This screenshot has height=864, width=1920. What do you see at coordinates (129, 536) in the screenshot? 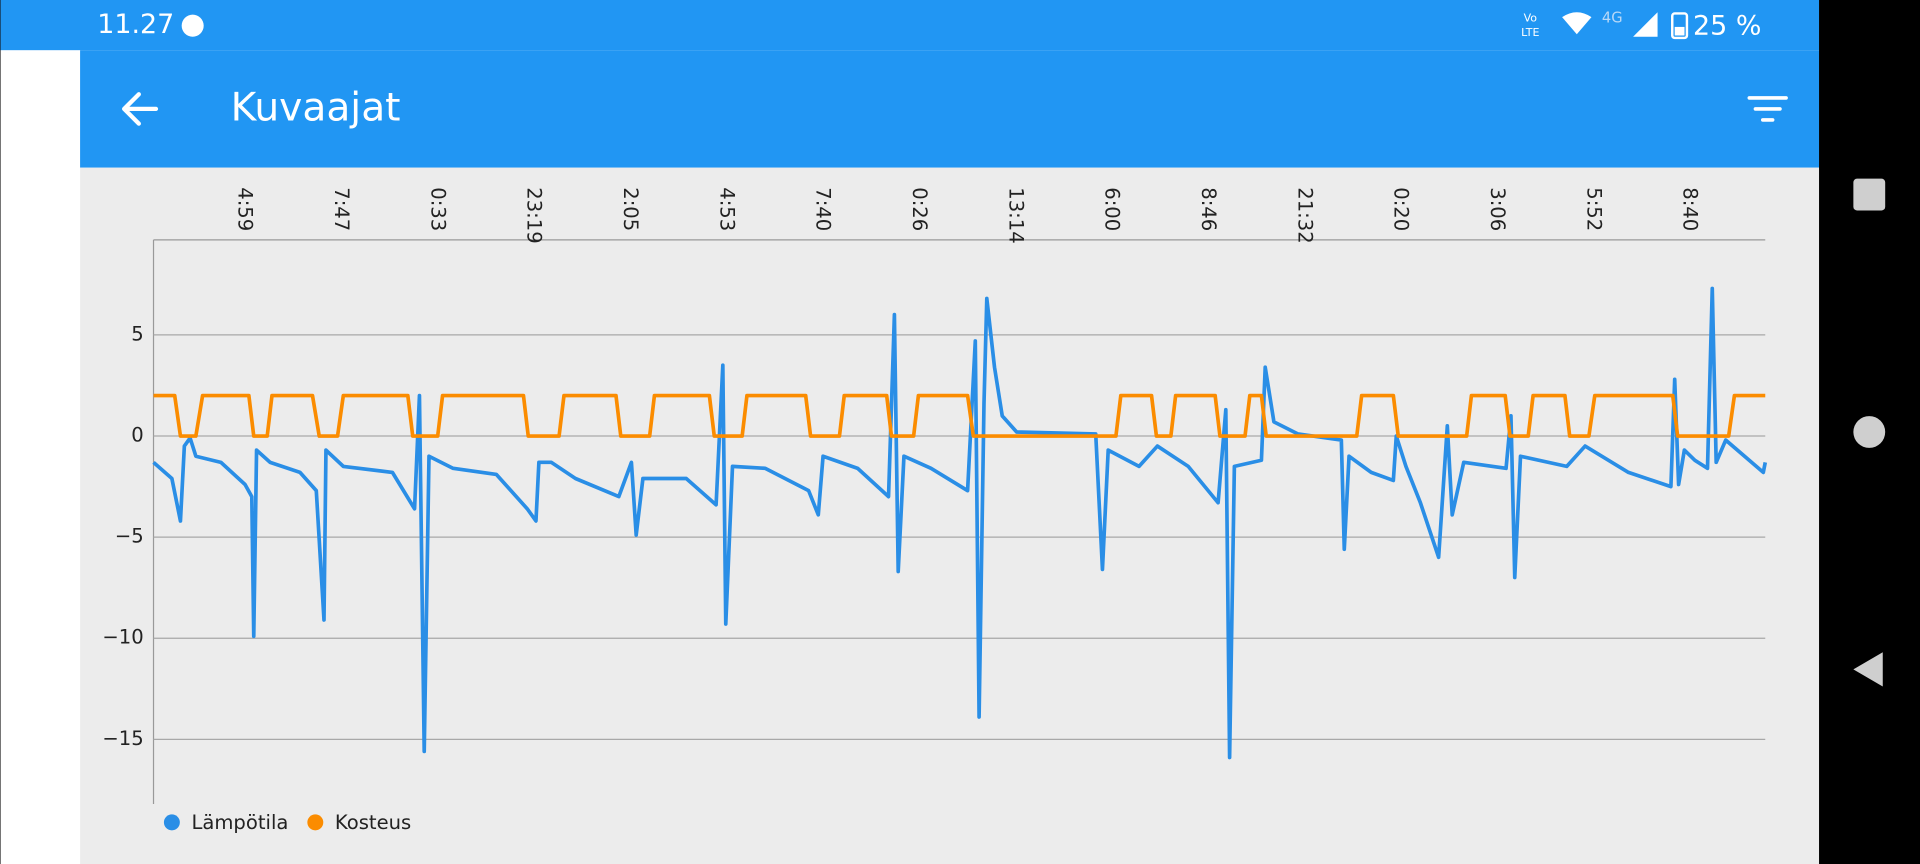
I see `y-tick-label: −5` at bounding box center [129, 536].